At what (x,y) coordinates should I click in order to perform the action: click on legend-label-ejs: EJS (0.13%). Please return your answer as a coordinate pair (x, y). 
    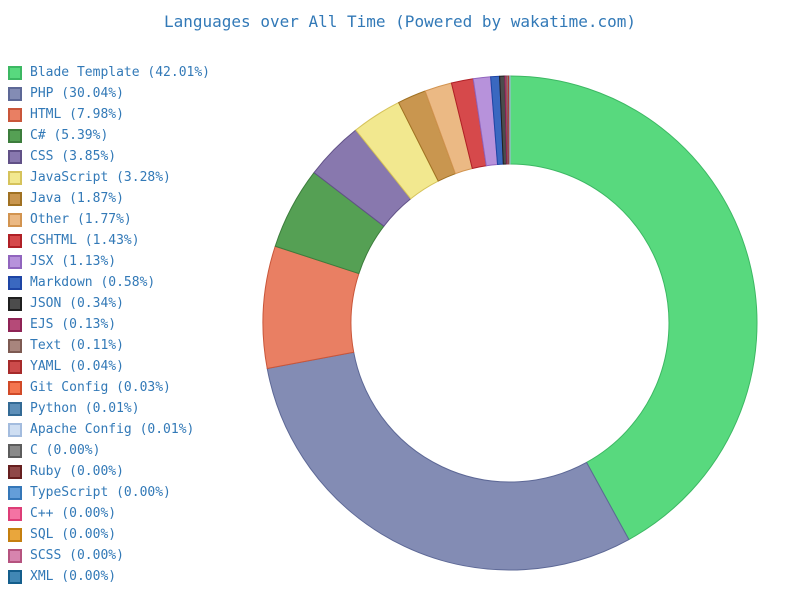
    Looking at the image, I should click on (73, 324).